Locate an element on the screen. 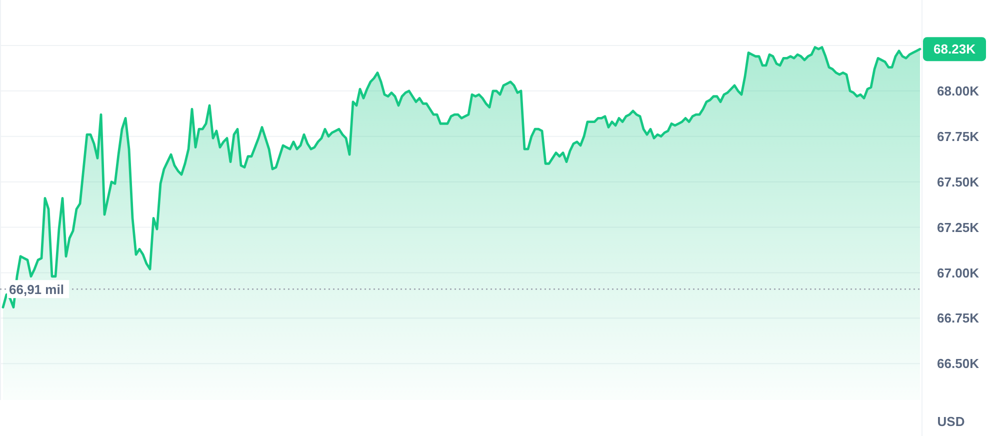 The image size is (991, 436). y-tick-label: 66.75K is located at coordinates (958, 318).